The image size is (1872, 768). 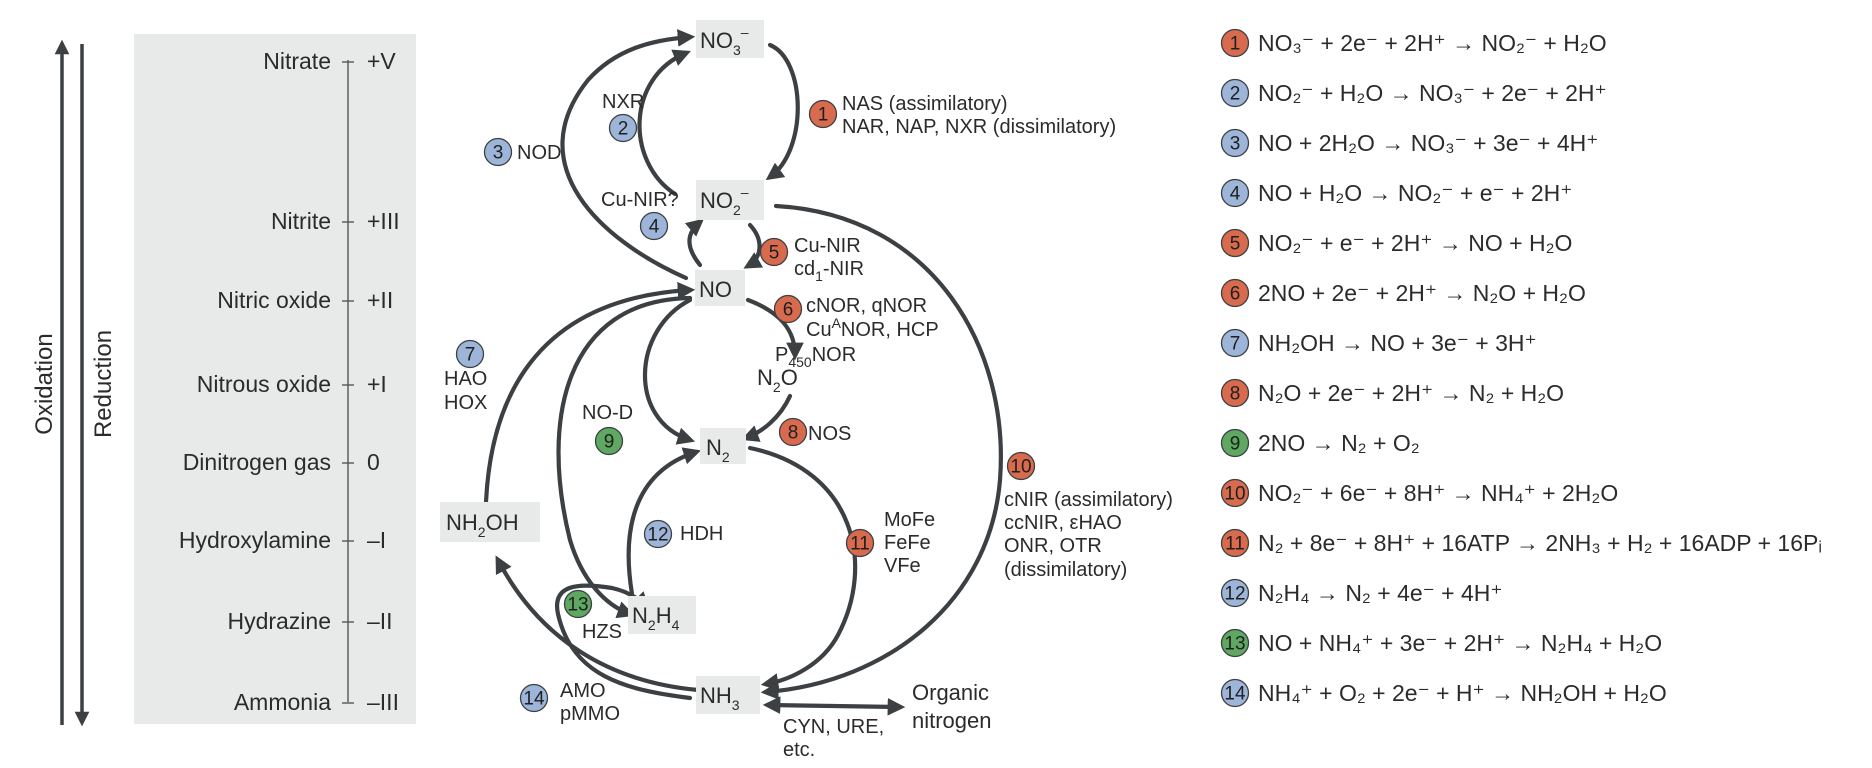 What do you see at coordinates (815, 357) in the screenshot?
I see `svg-text: P450NOR` at bounding box center [815, 357].